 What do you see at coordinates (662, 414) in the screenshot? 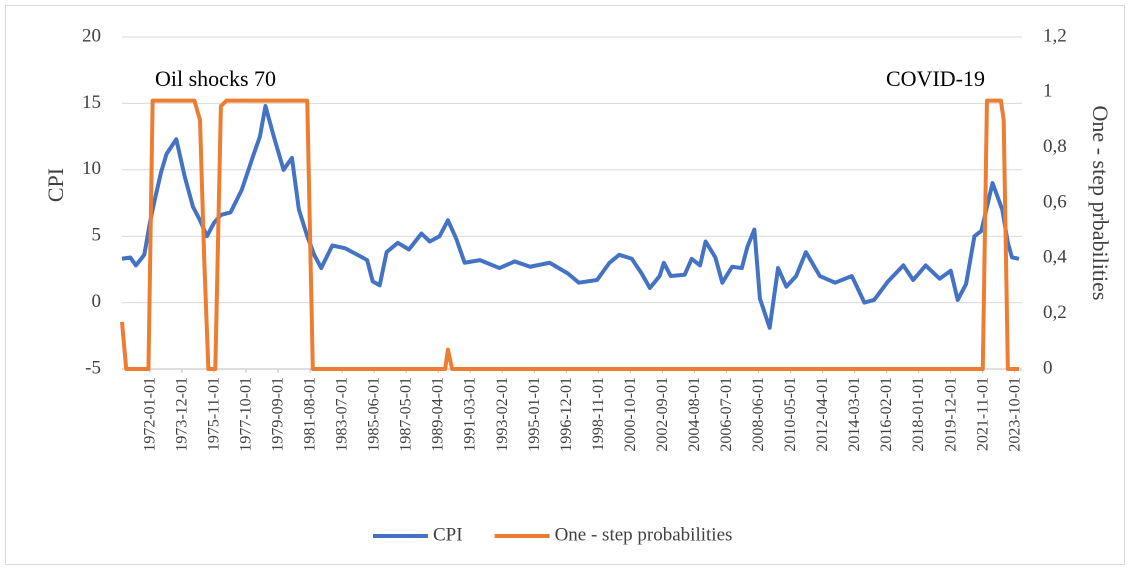
I see `x-tick-label: 2002-09-01` at bounding box center [662, 414].